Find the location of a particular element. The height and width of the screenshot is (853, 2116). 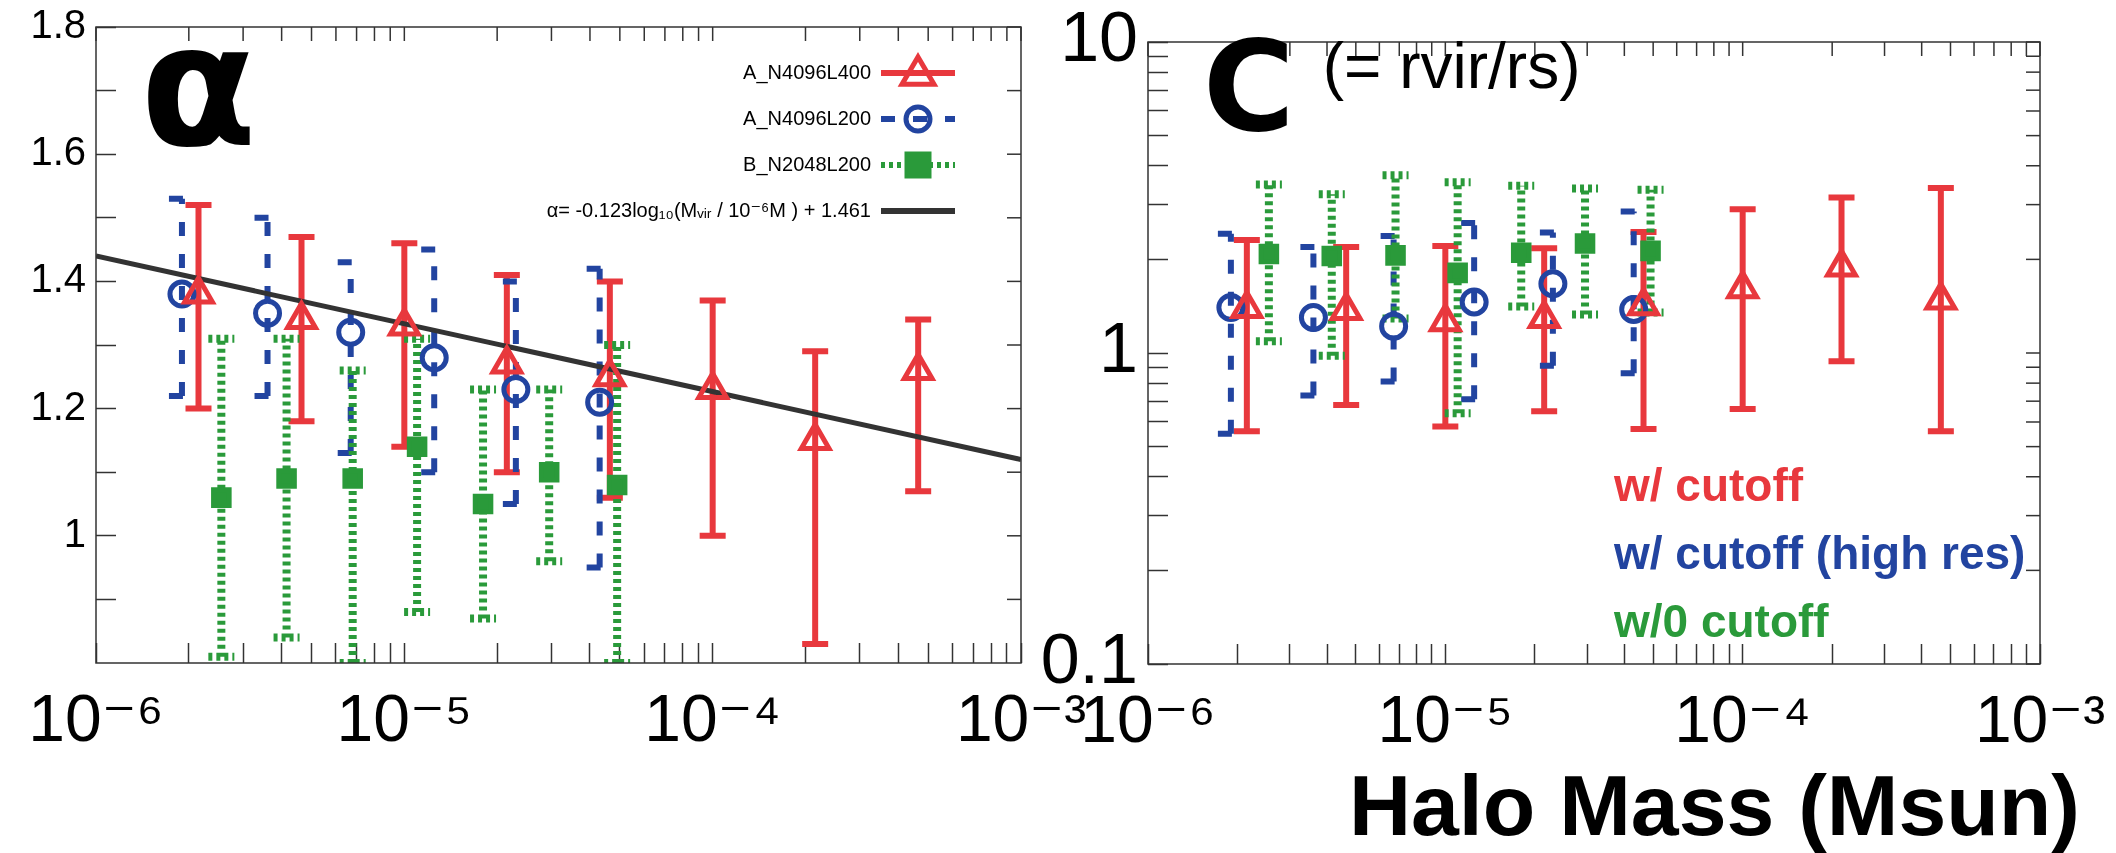

y-tick-label: 1.4 is located at coordinates (58, 278).